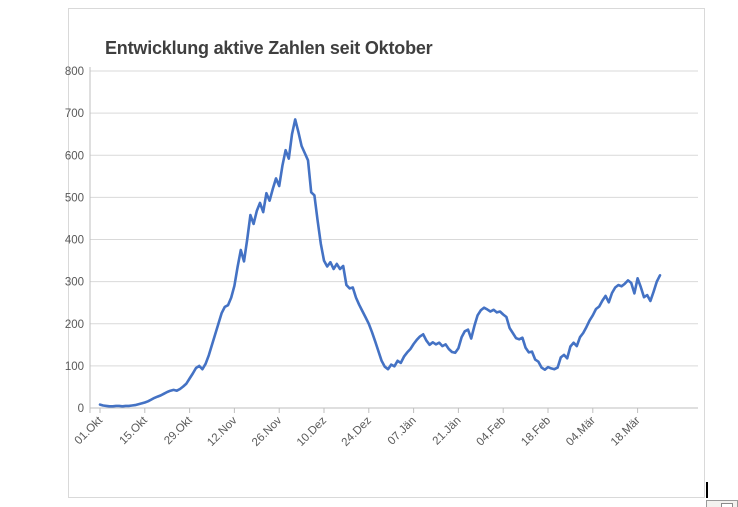 The image size is (738, 507). Describe the element at coordinates (626, 432) in the screenshot. I see `x-axis-label: 18.Mär` at that location.